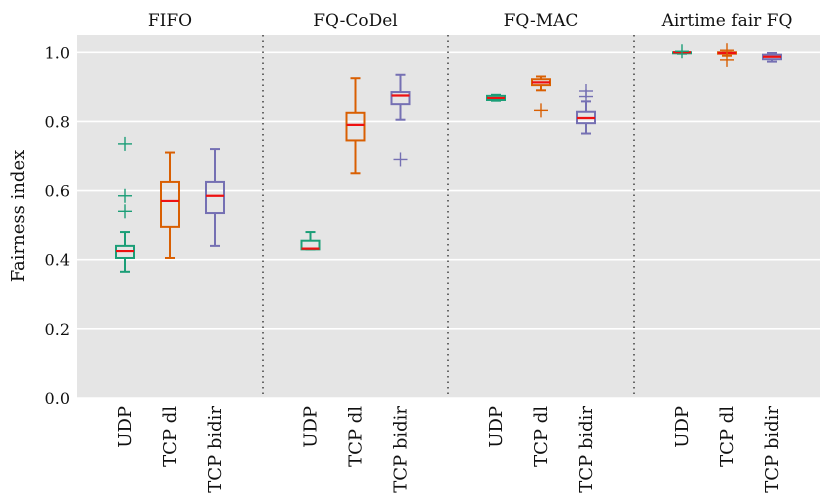 This screenshot has height=498, width=830. I want to click on panel-title: Airtime fair FQ, so click(727, 21).